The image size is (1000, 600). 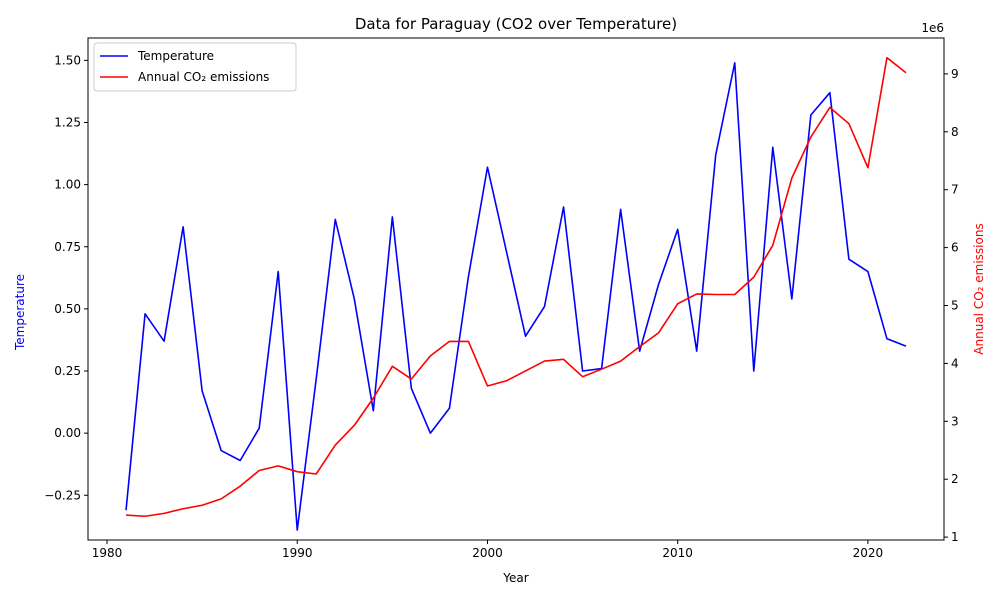 What do you see at coordinates (955, 537) in the screenshot?
I see `y-right-tick-label: 1` at bounding box center [955, 537].